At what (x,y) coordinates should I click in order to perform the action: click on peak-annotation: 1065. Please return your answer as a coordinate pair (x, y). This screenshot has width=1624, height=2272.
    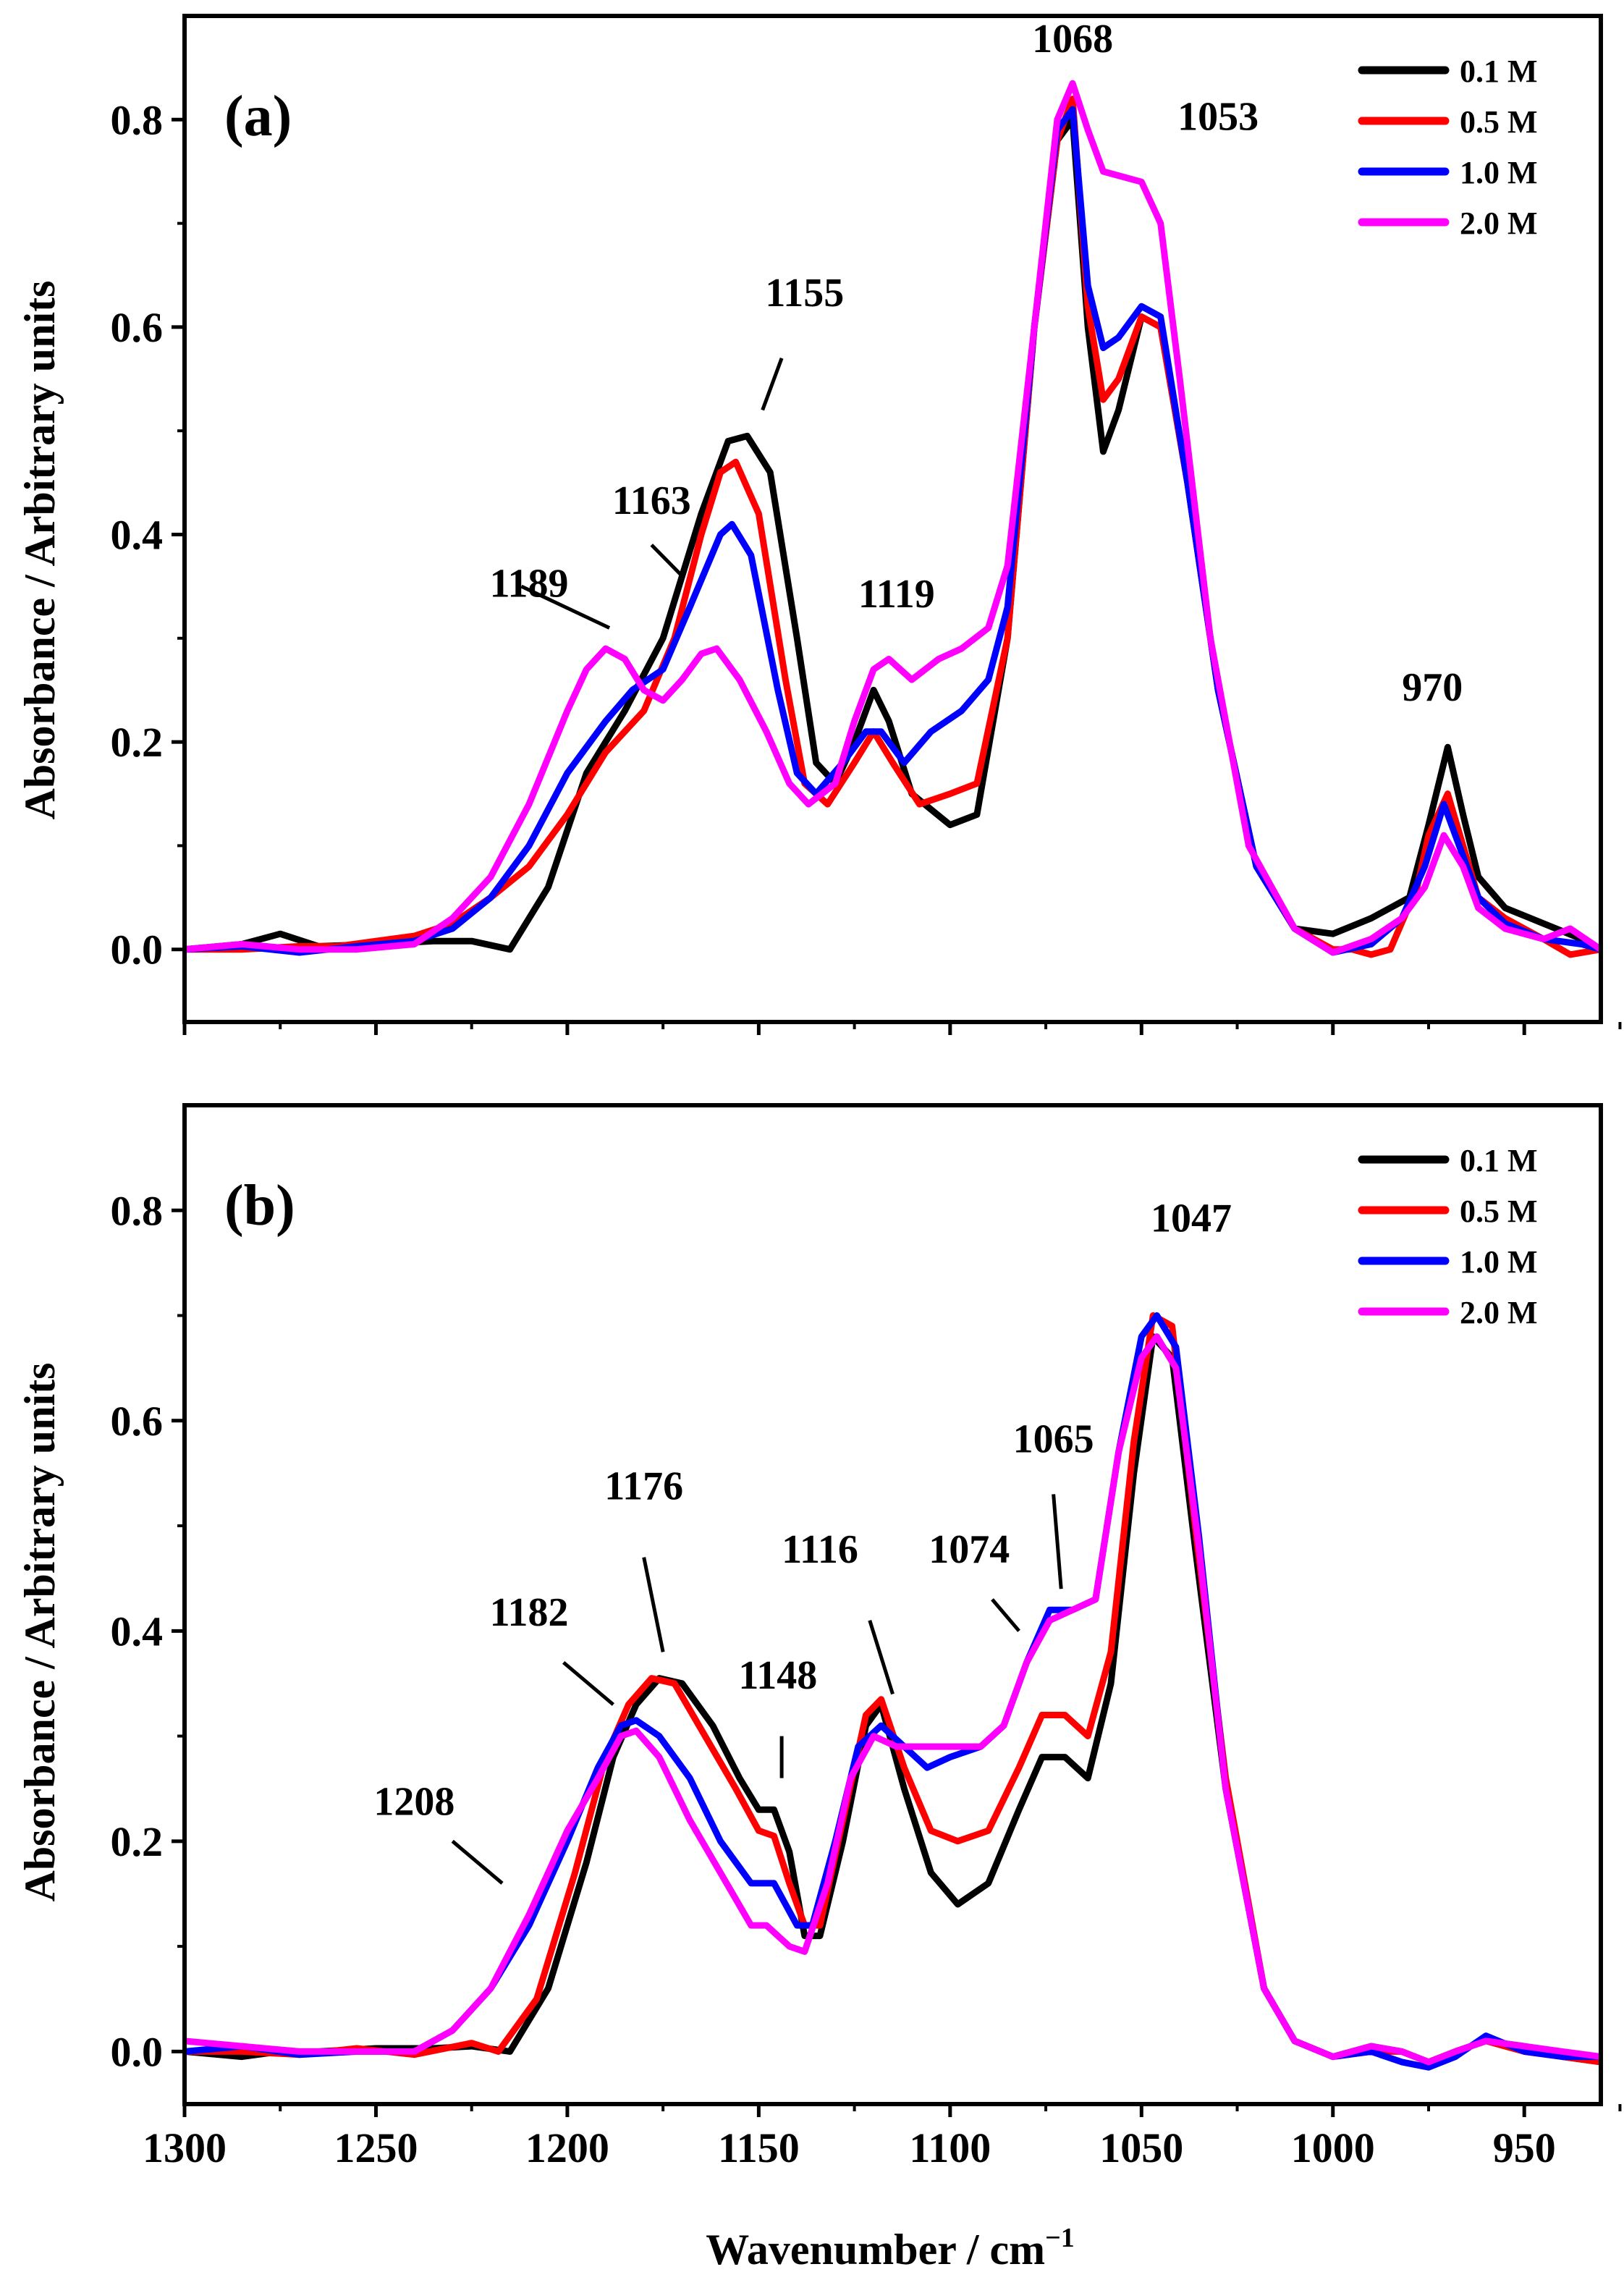
    Looking at the image, I should click on (1053, 1438).